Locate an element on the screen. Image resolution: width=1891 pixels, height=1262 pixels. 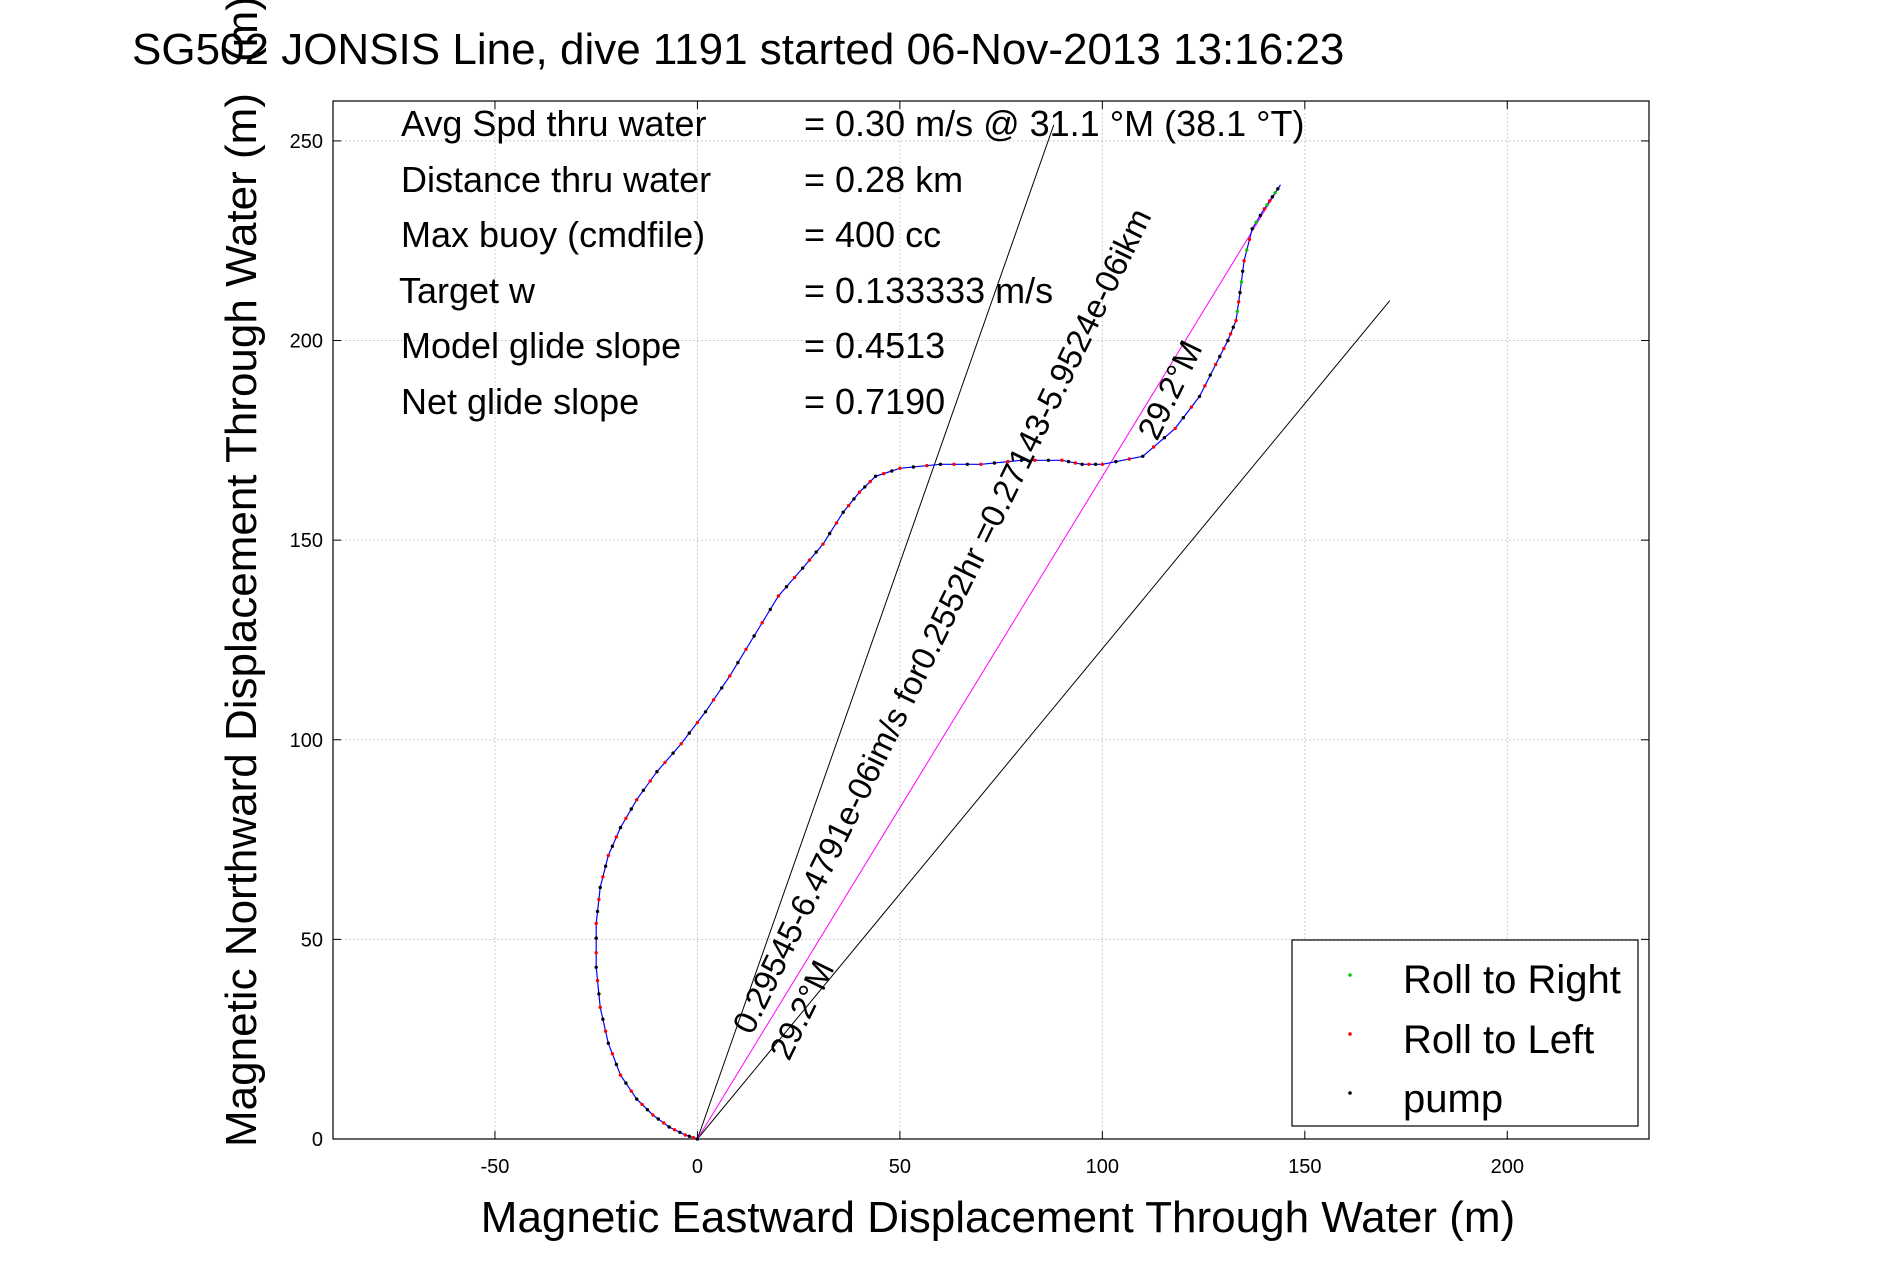
x-tick-label: 50 is located at coordinates (900, 1167).